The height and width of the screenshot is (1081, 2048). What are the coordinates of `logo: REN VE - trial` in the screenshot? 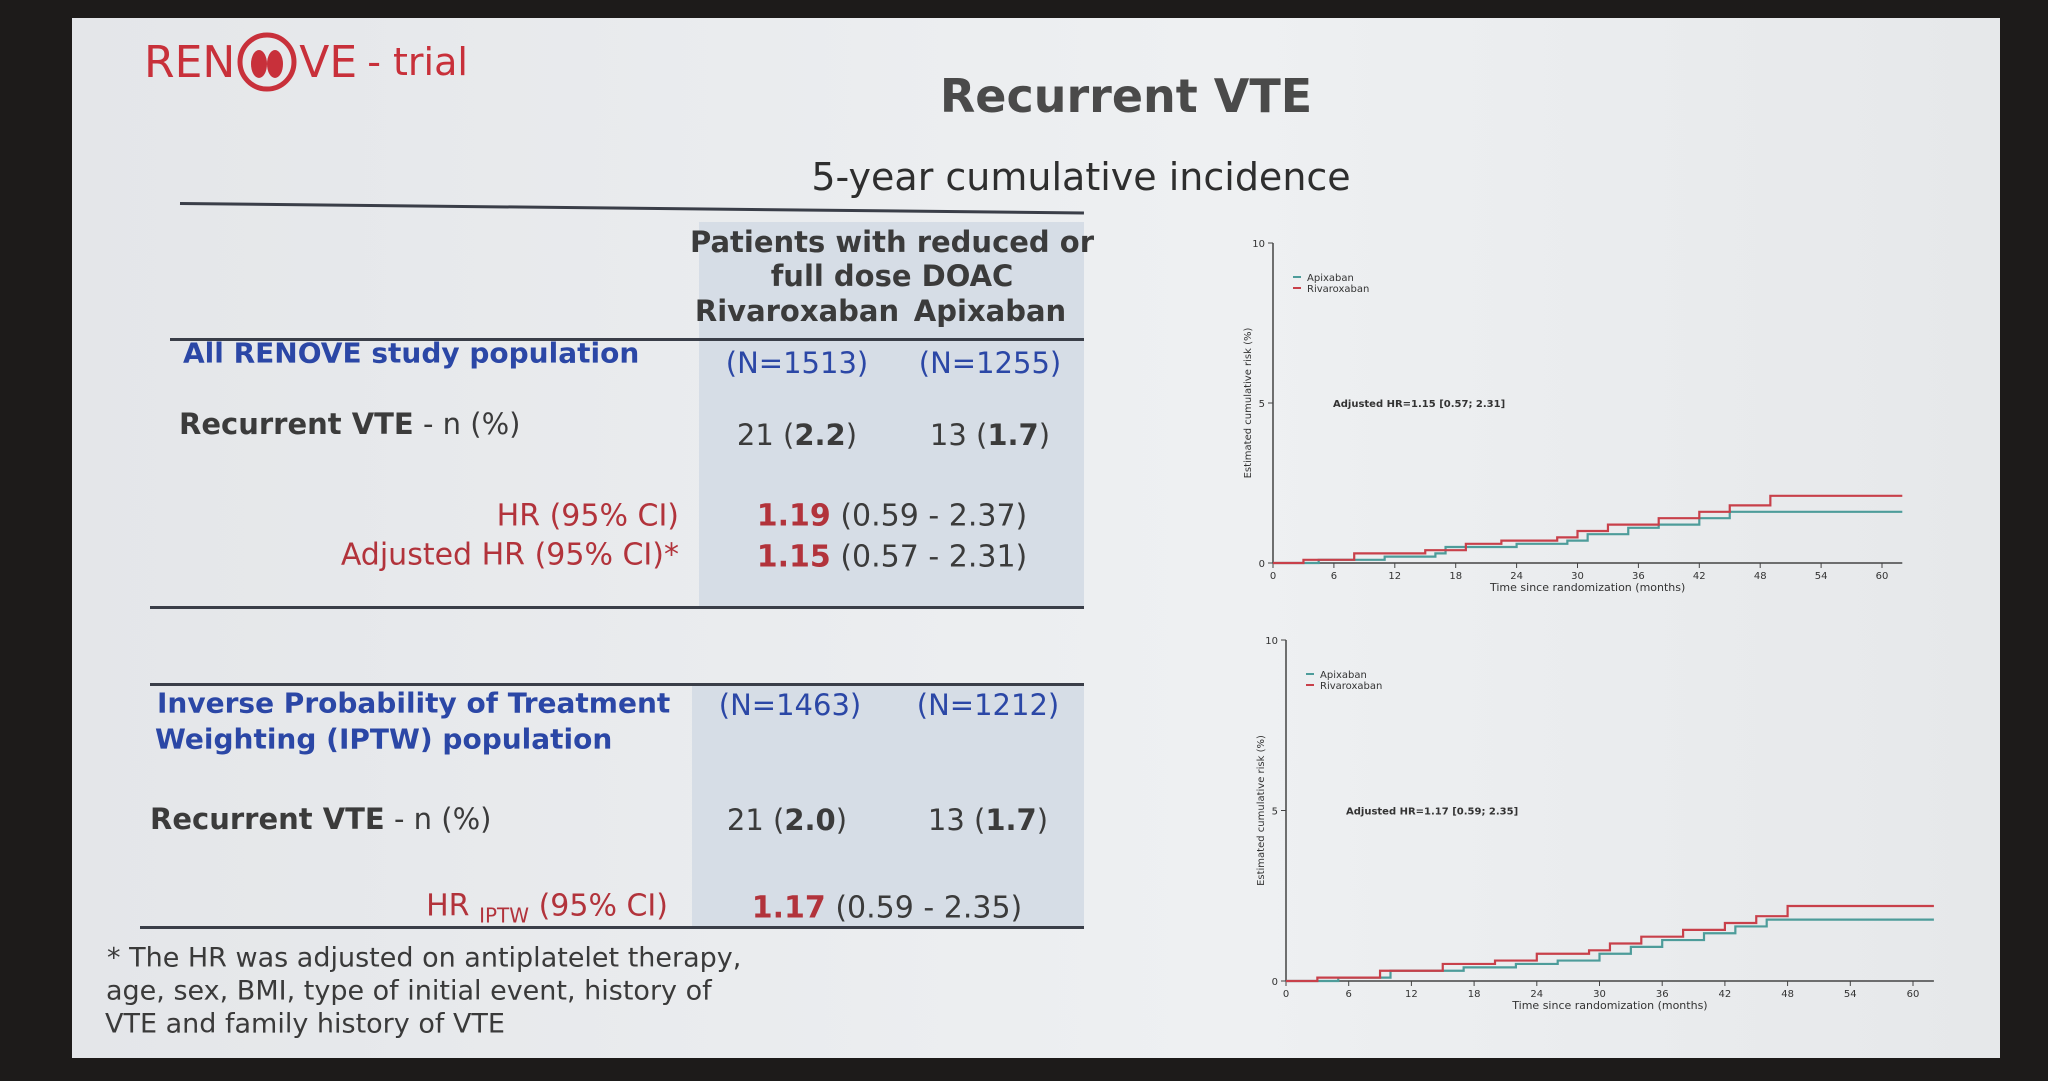 It's located at (306, 62).